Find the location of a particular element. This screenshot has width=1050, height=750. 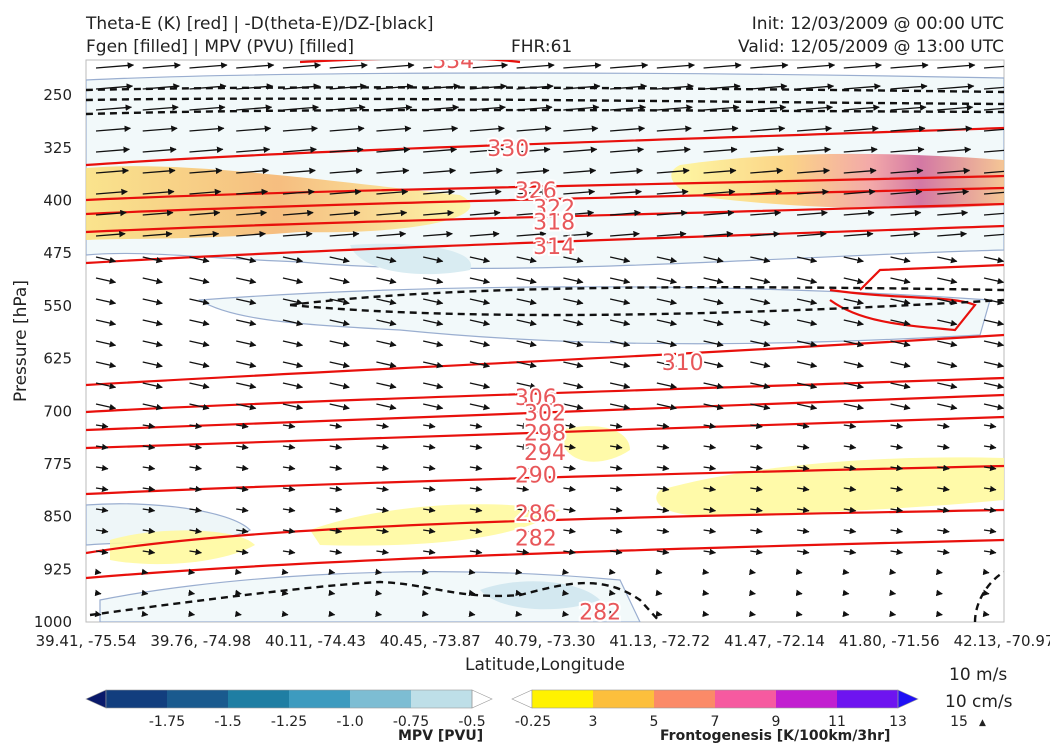

mpv-mid-darker is located at coordinates (411, 259).